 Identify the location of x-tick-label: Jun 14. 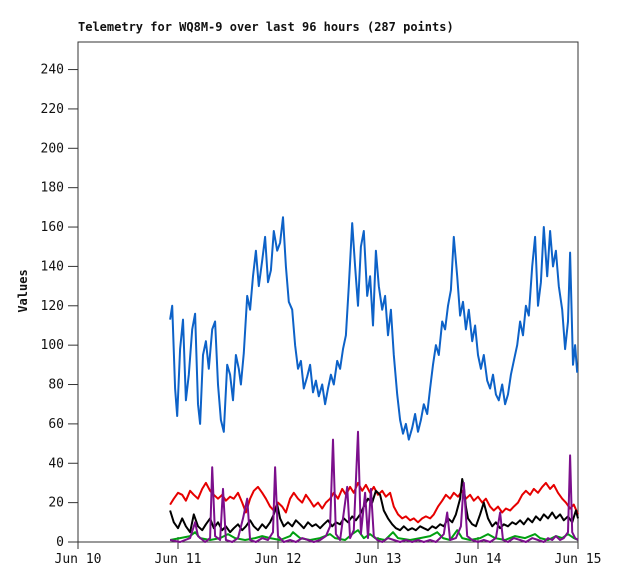
(478, 559).